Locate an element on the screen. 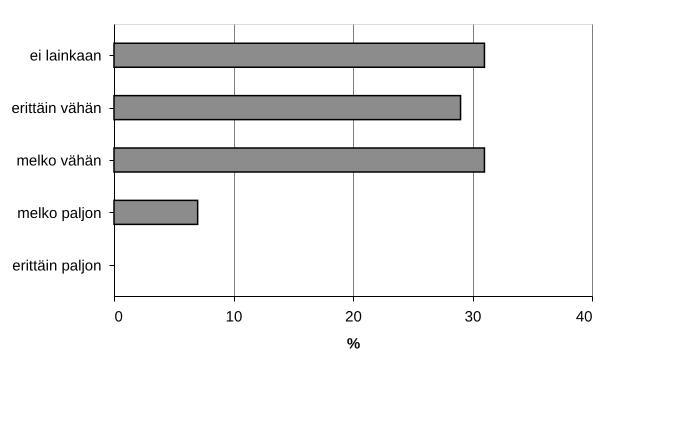  x-tick-label: 30 is located at coordinates (473, 317).